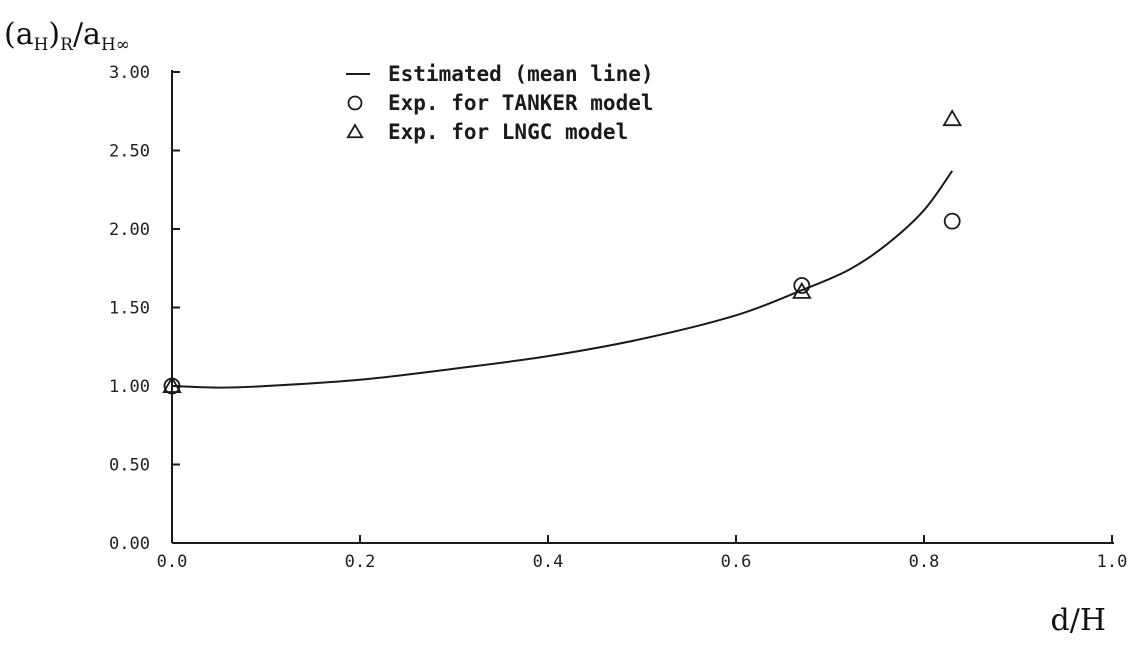 This screenshot has height=646, width=1133. I want to click on y-tick-label: 3.00, so click(129, 73).